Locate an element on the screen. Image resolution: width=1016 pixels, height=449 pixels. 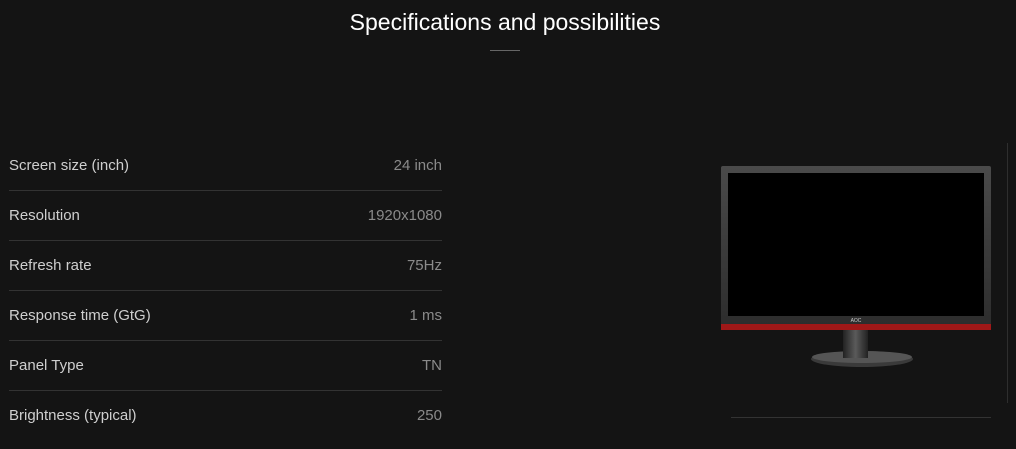
spec-label: Response time (GtG) is located at coordinates (80, 315).